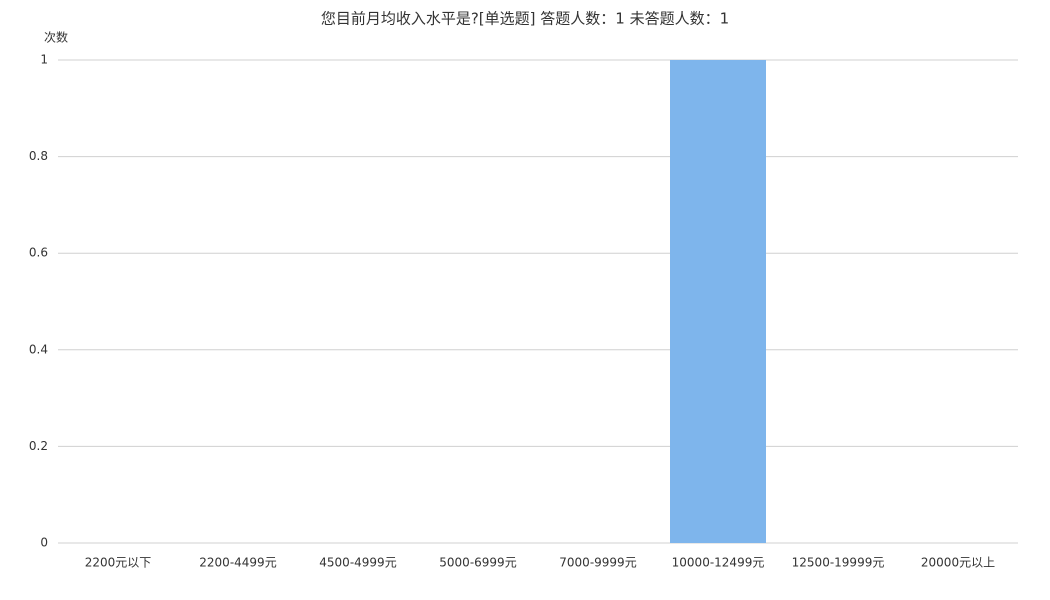 The width and height of the screenshot is (1050, 600). Describe the element at coordinates (597, 563) in the screenshot. I see `x-tick-label: 7000-9999元` at that location.